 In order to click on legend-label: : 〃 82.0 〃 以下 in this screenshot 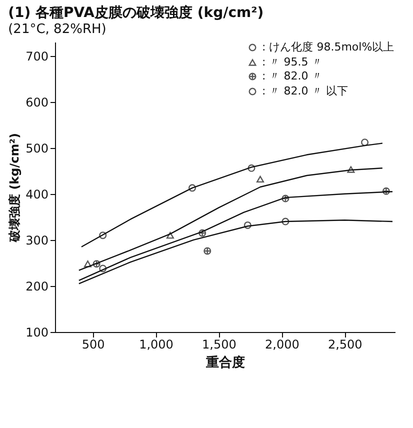, I will do `click(305, 91)`.